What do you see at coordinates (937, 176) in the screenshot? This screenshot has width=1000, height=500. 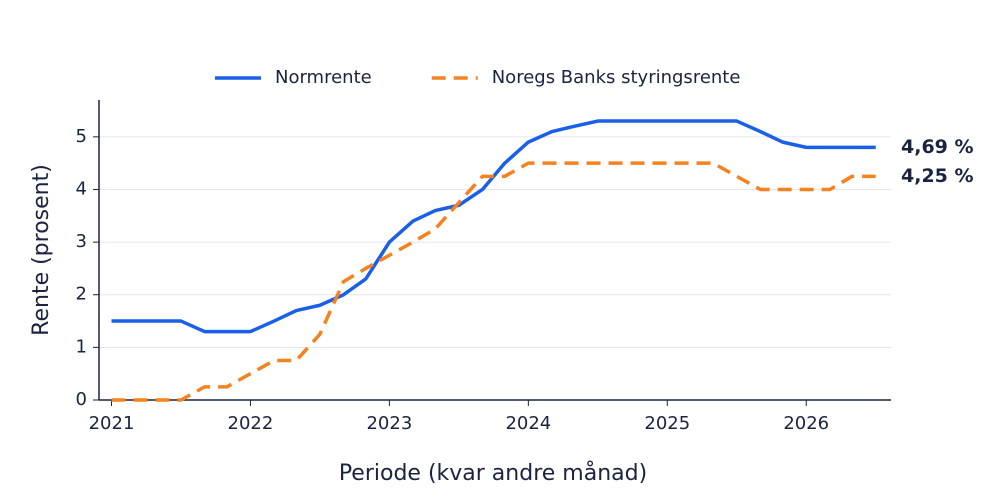 I see `end-label: 4,25 %` at bounding box center [937, 176].